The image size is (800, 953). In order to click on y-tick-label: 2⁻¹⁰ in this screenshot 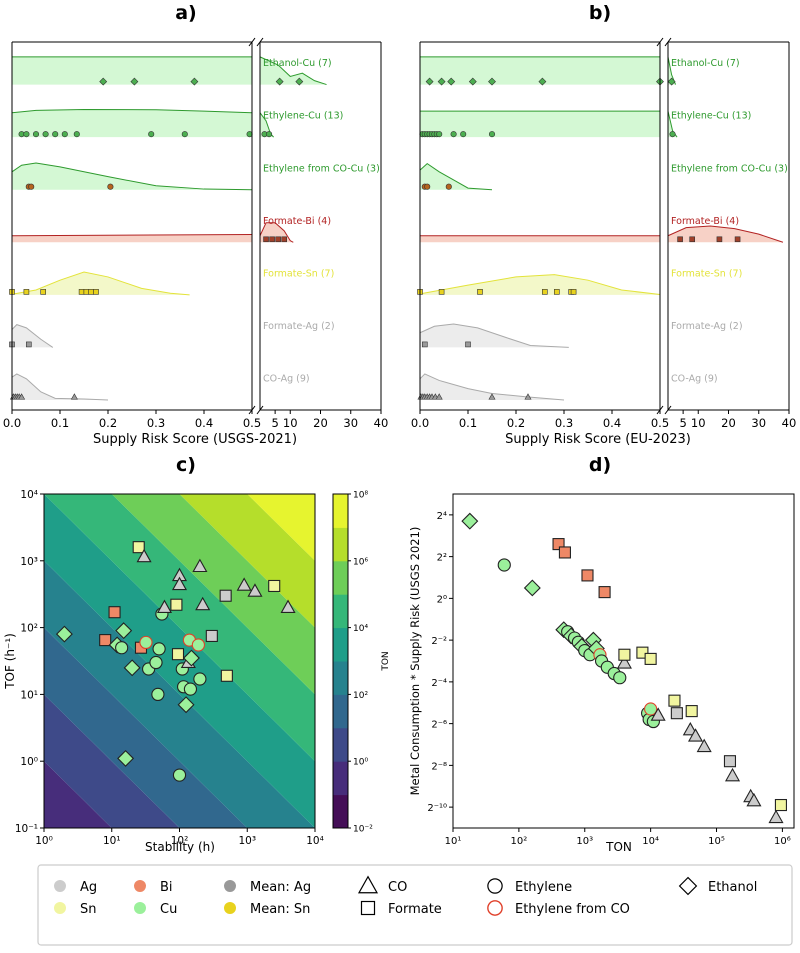, I will do `click(437, 808)`.